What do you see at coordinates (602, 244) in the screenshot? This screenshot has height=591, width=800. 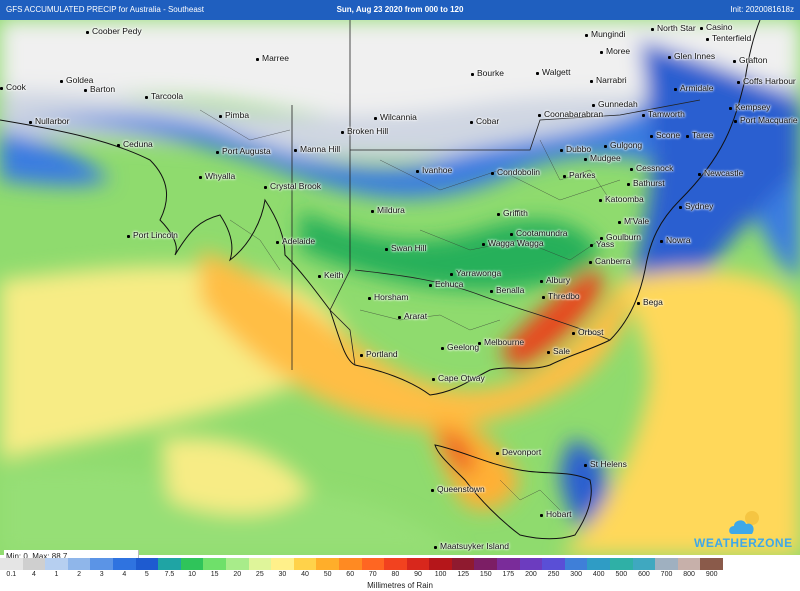 I see `place-label: Yass` at bounding box center [602, 244].